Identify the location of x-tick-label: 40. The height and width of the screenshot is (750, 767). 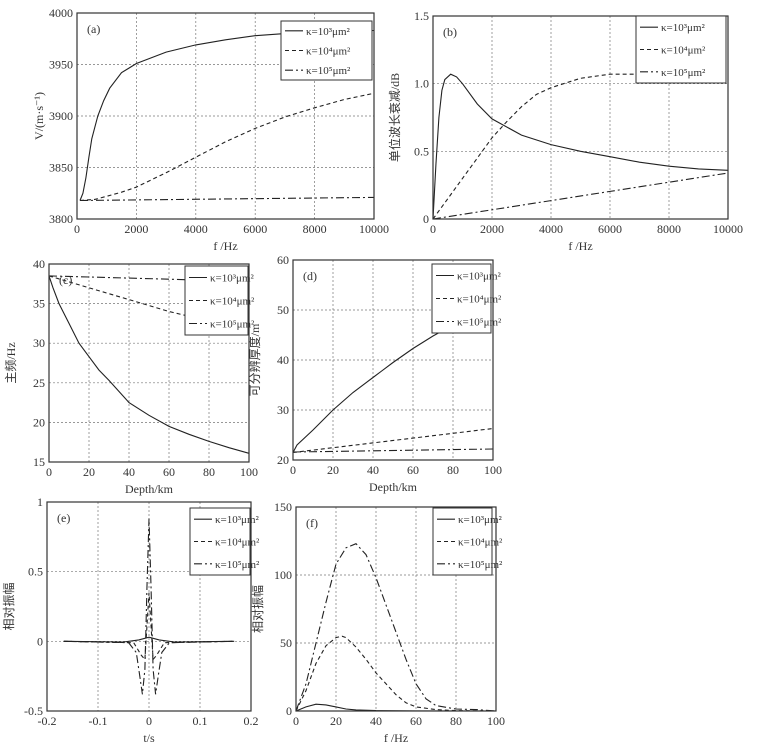
(373, 470).